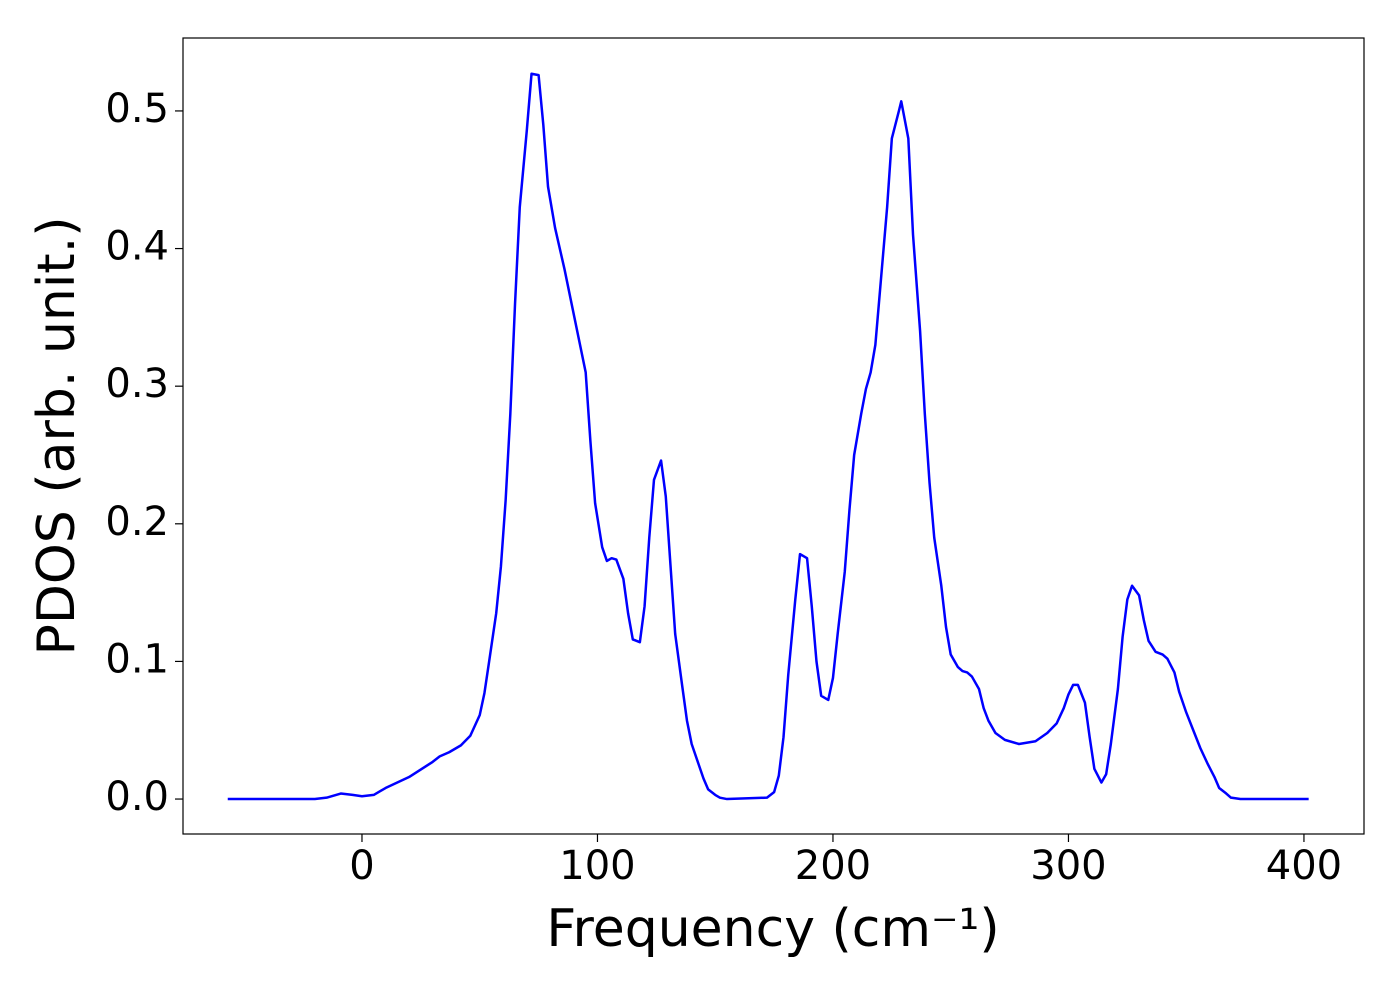  I want to click on x-tick-label: 100, so click(597, 866).